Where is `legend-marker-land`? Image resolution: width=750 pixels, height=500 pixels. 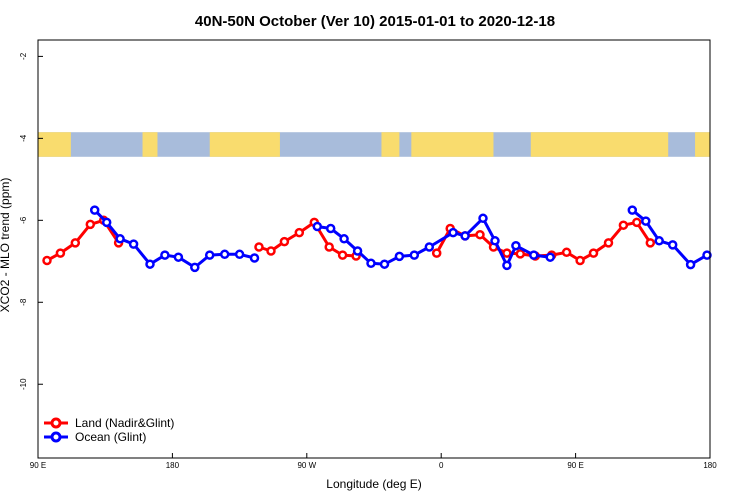
legend-marker-land is located at coordinates (56, 423).